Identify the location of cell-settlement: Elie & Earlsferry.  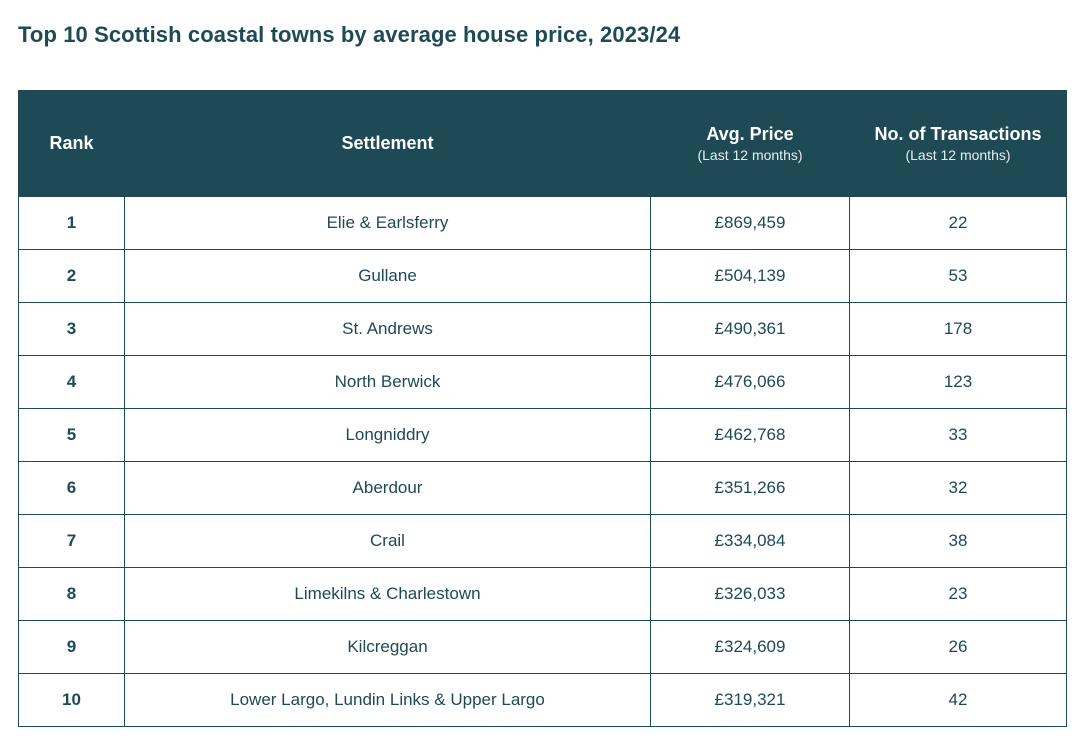
(387, 223).